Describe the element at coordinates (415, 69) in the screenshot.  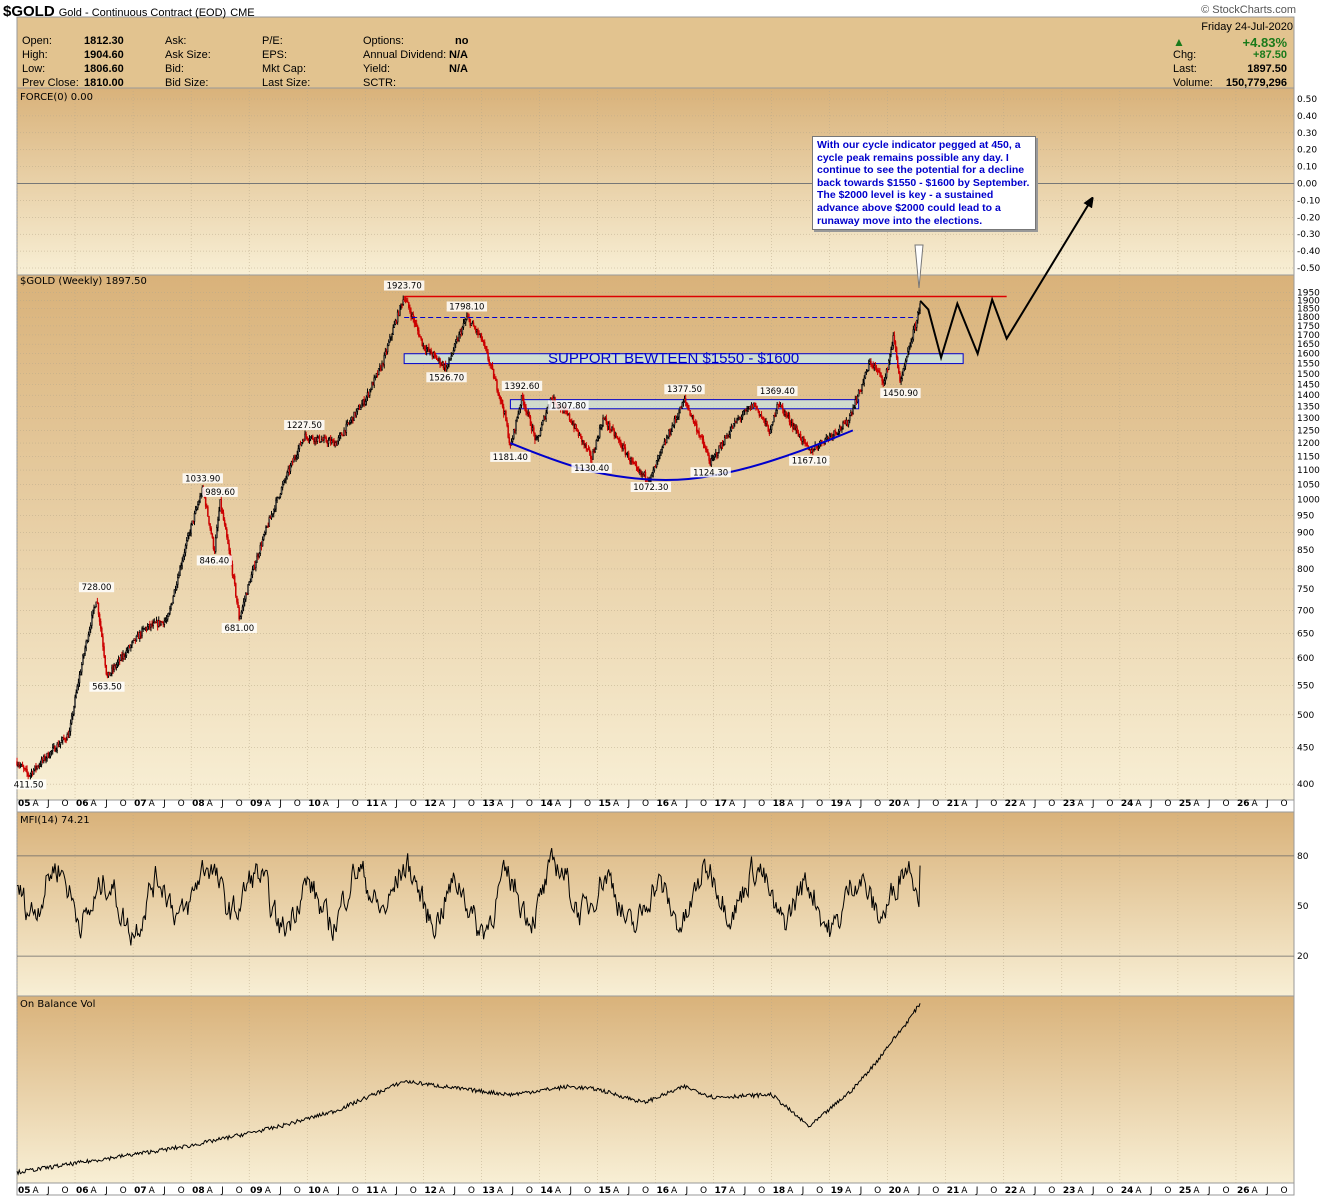
I see `quote-yield: Yield: N/A` at that location.